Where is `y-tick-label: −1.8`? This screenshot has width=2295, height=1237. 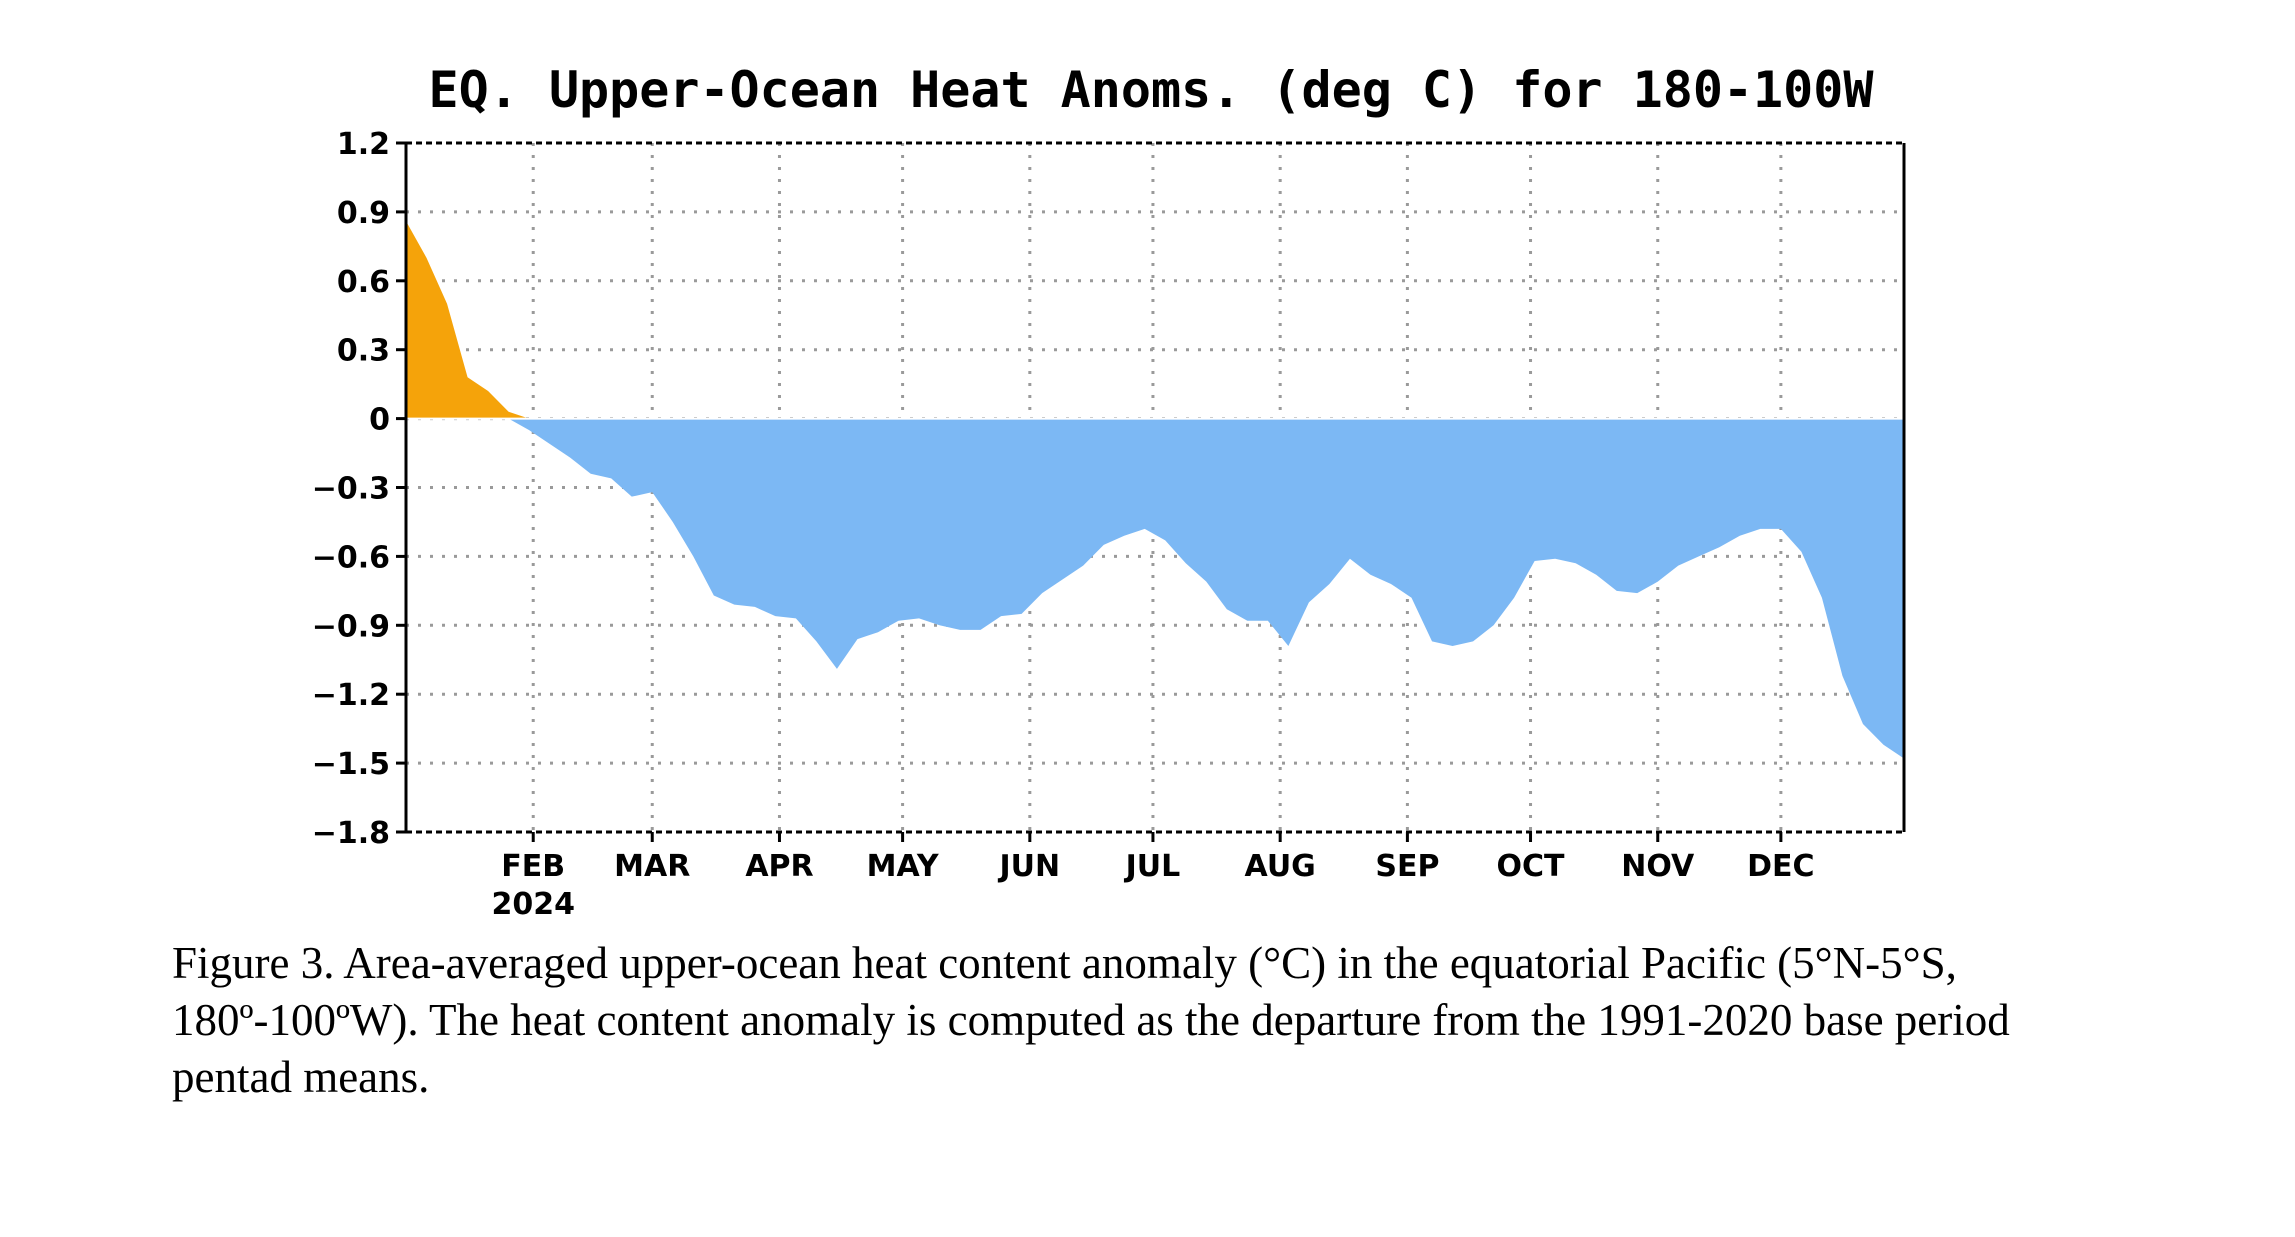 y-tick-label: −1.8 is located at coordinates (351, 833).